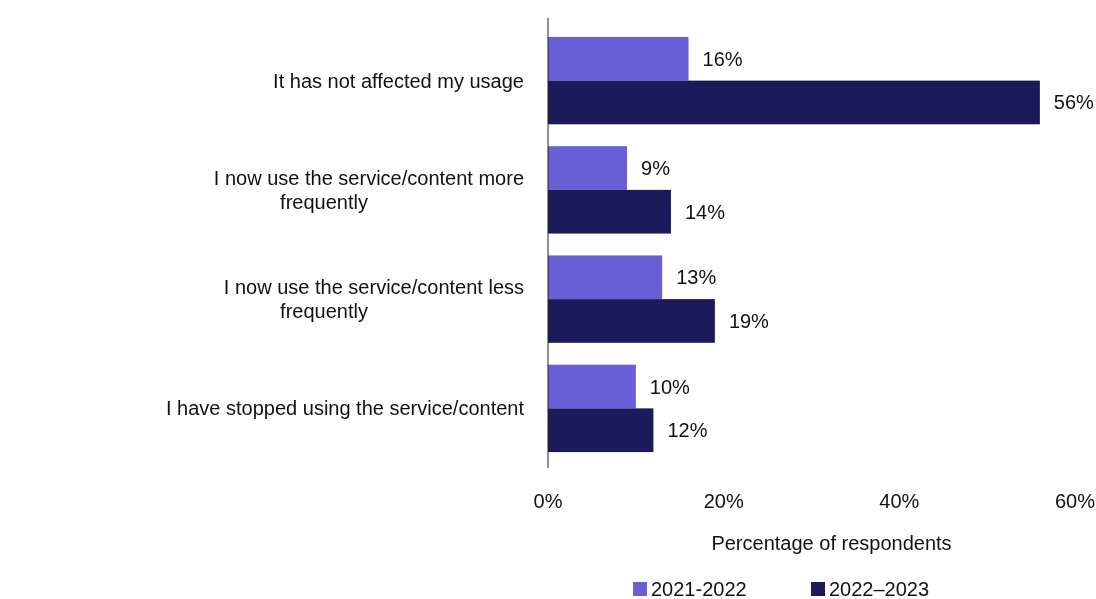 Image resolution: width=1096 pixels, height=599 pixels. I want to click on data-label: 19%, so click(749, 320).